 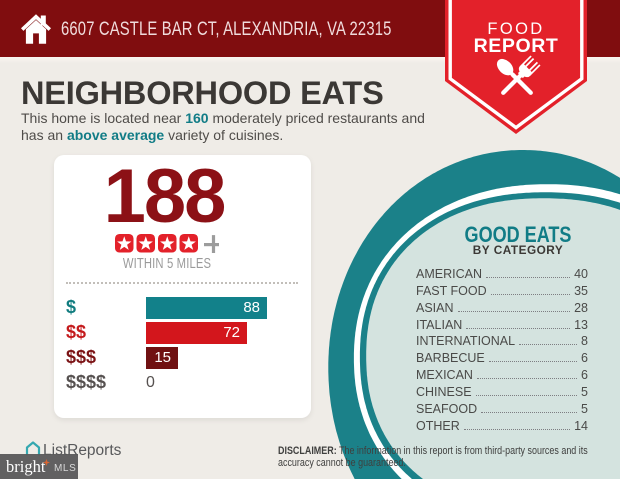 What do you see at coordinates (515, 29) in the screenshot?
I see `svg-text: FOOD` at bounding box center [515, 29].